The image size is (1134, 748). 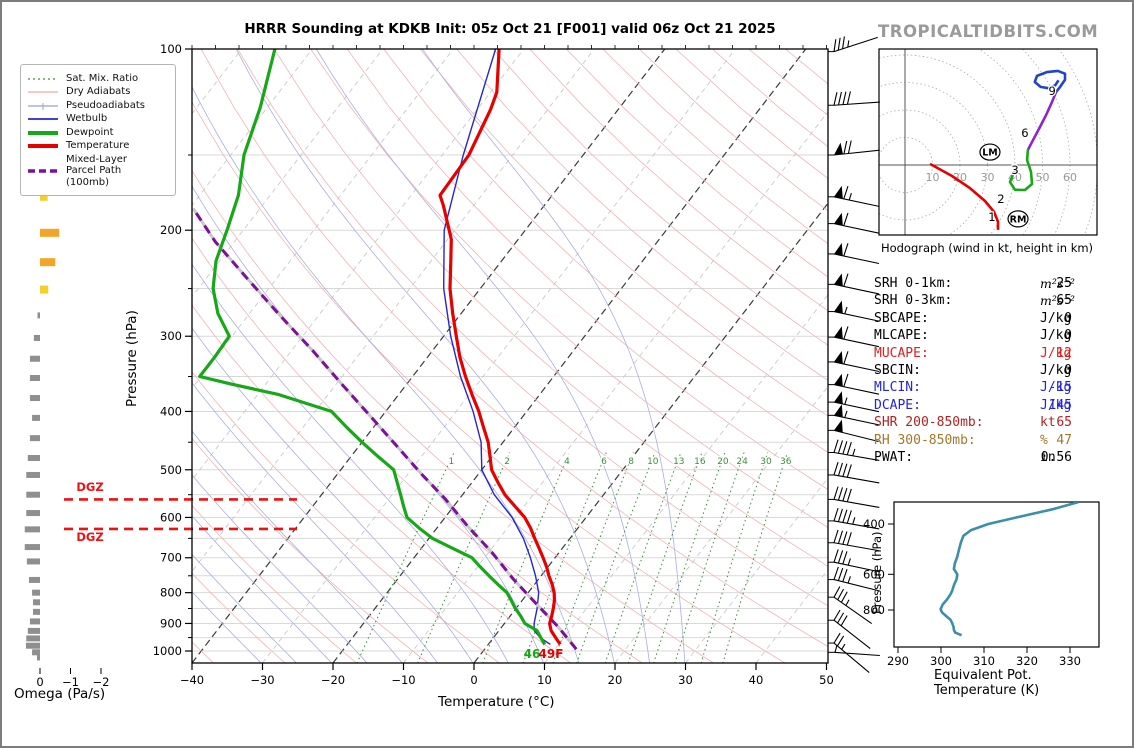 What do you see at coordinates (1064, 440) in the screenshot?
I see `stat-value: 47` at bounding box center [1064, 440].